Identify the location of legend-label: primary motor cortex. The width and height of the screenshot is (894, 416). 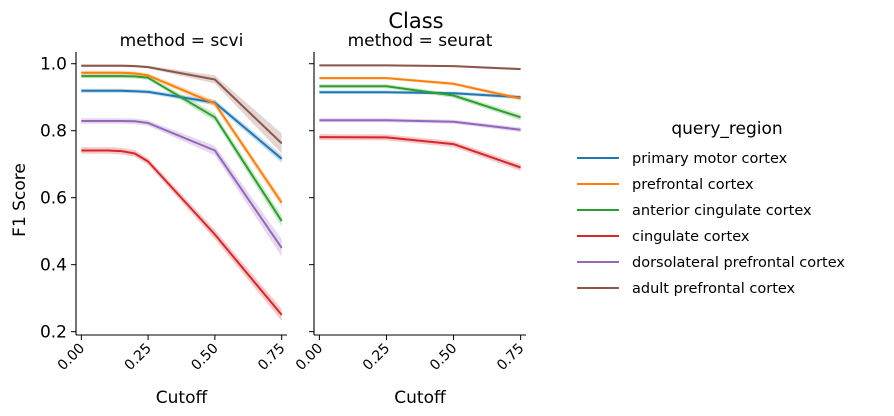
(710, 159).